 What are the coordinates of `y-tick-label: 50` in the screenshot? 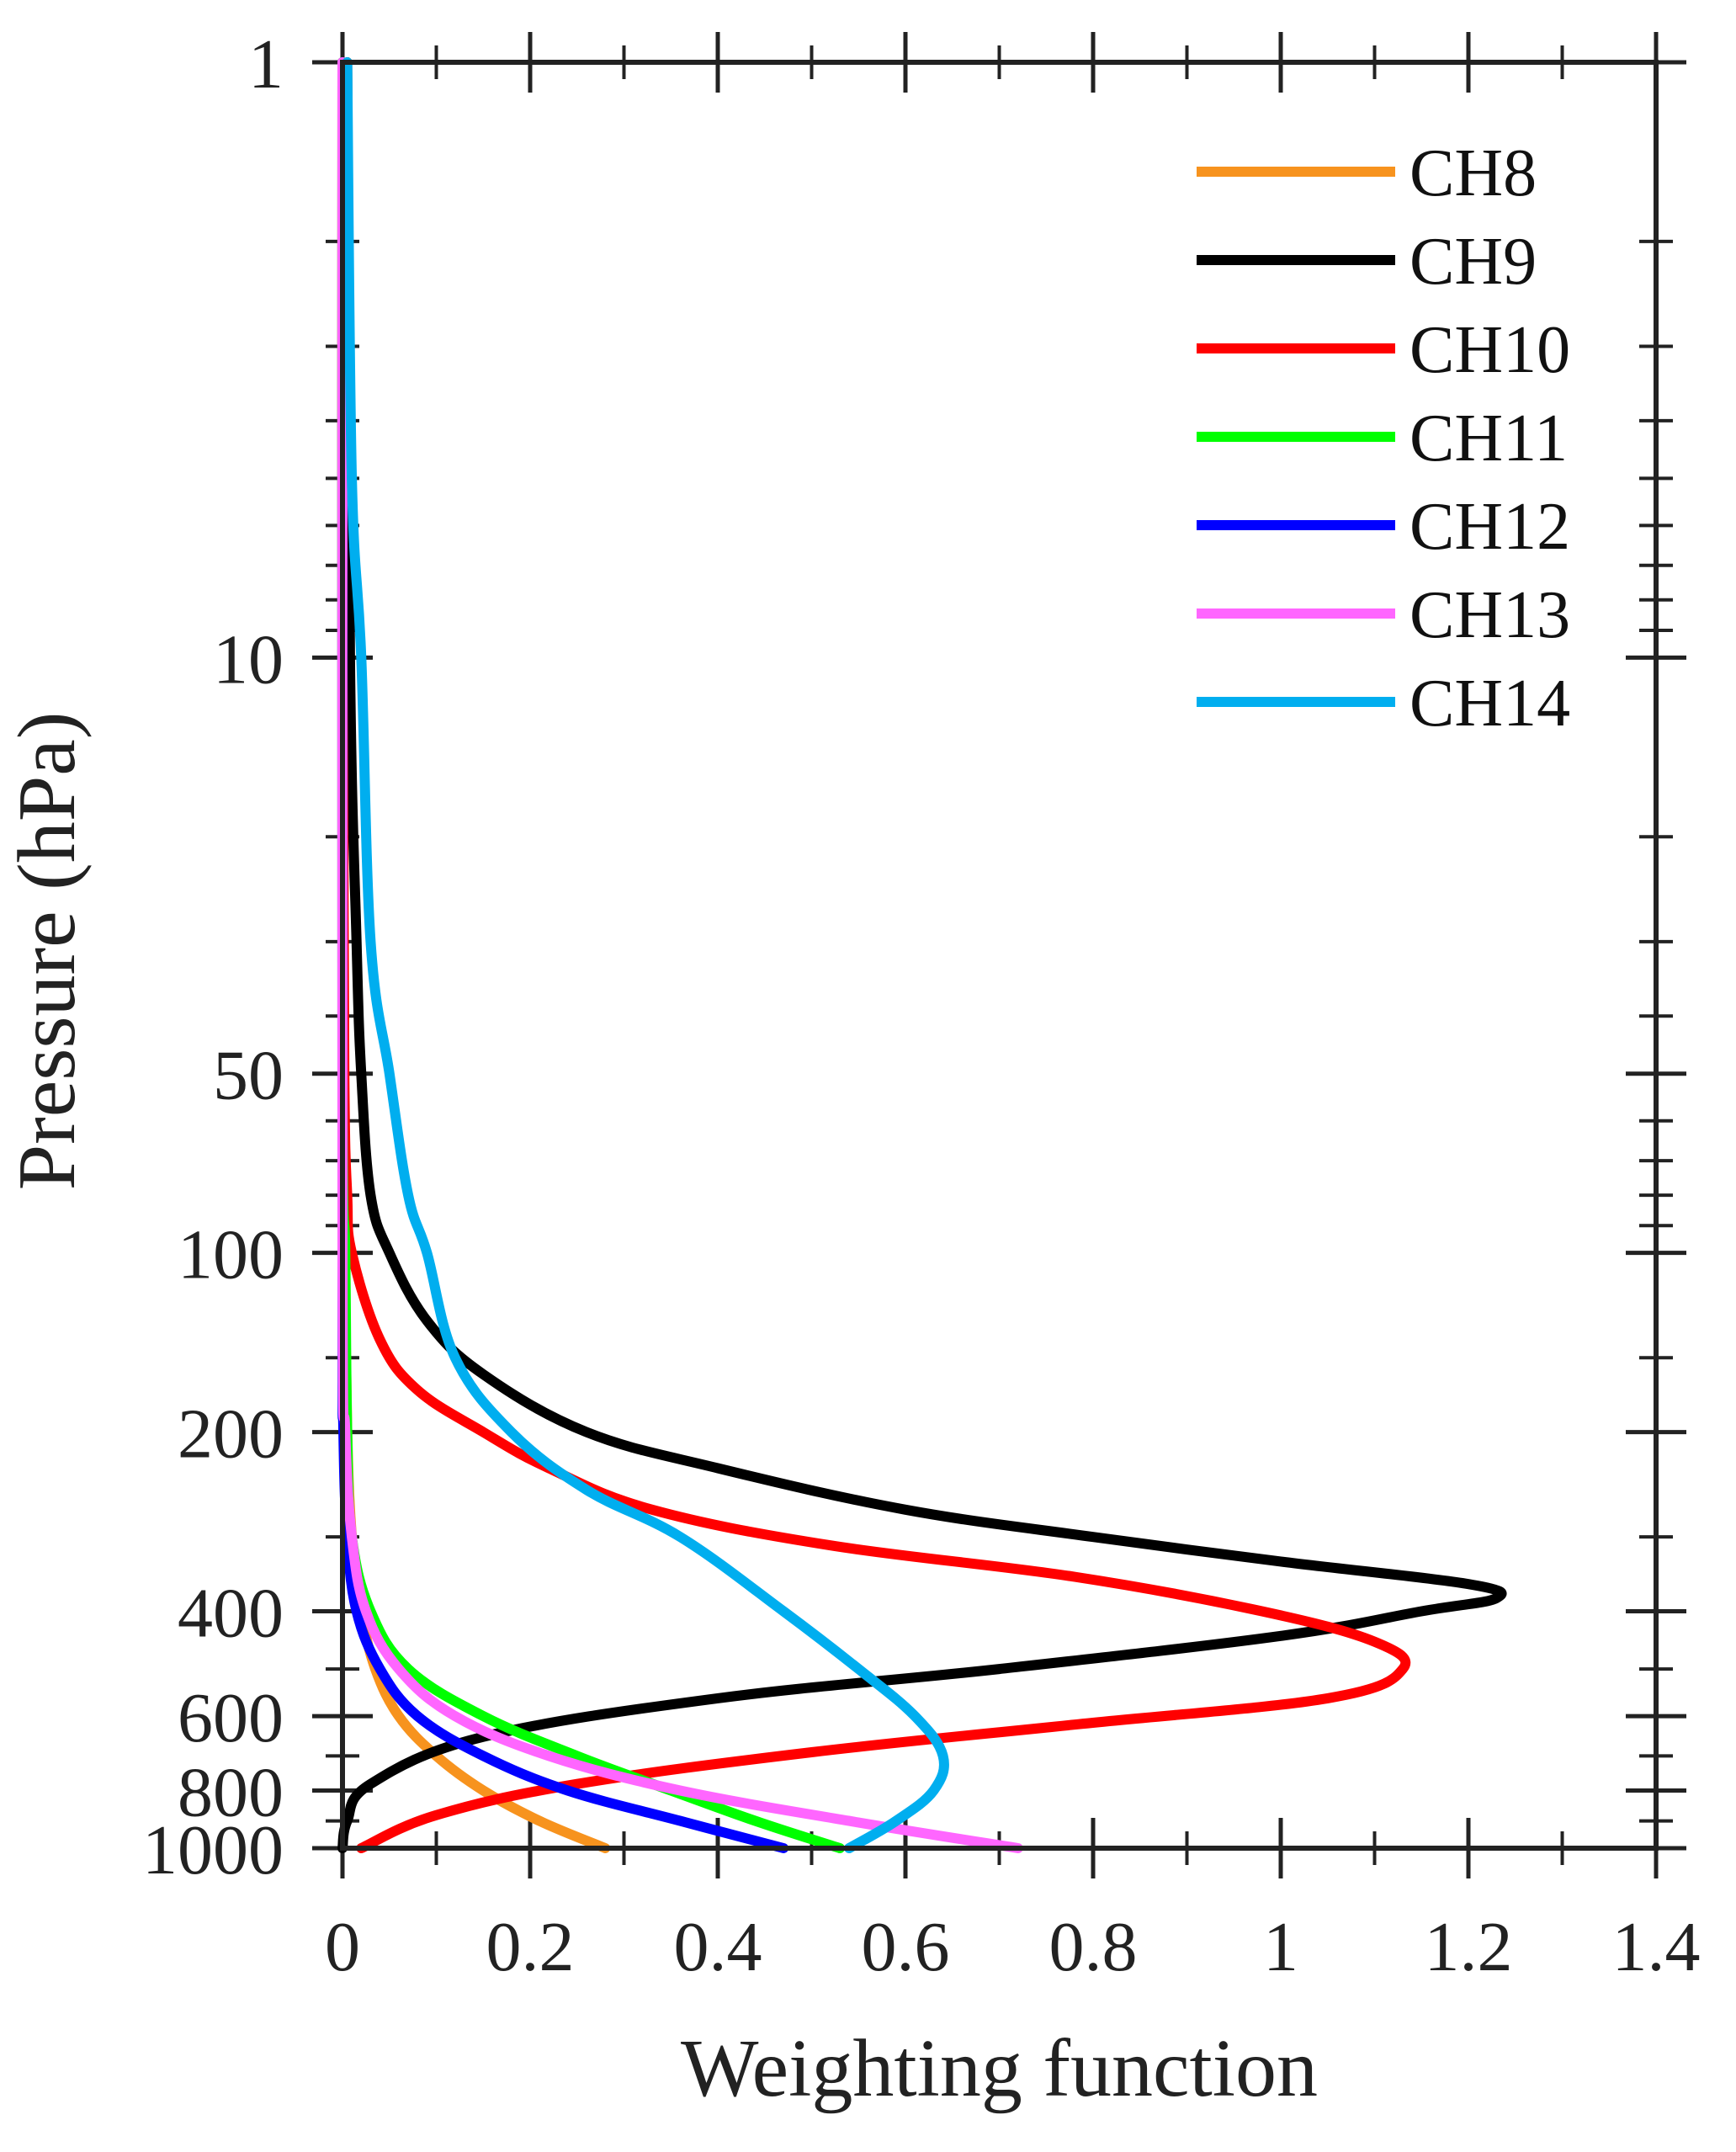 It's located at (248, 1076).